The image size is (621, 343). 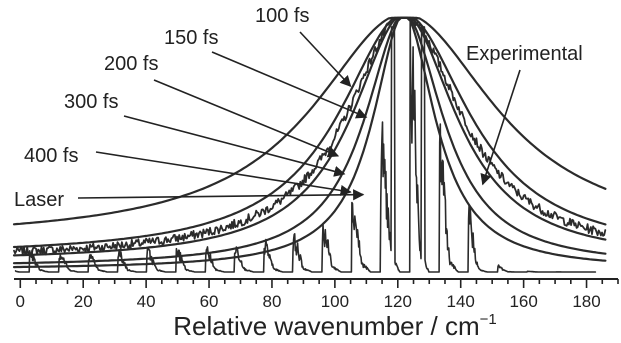 I want to click on x-tick-label: 40, so click(x=146, y=301).